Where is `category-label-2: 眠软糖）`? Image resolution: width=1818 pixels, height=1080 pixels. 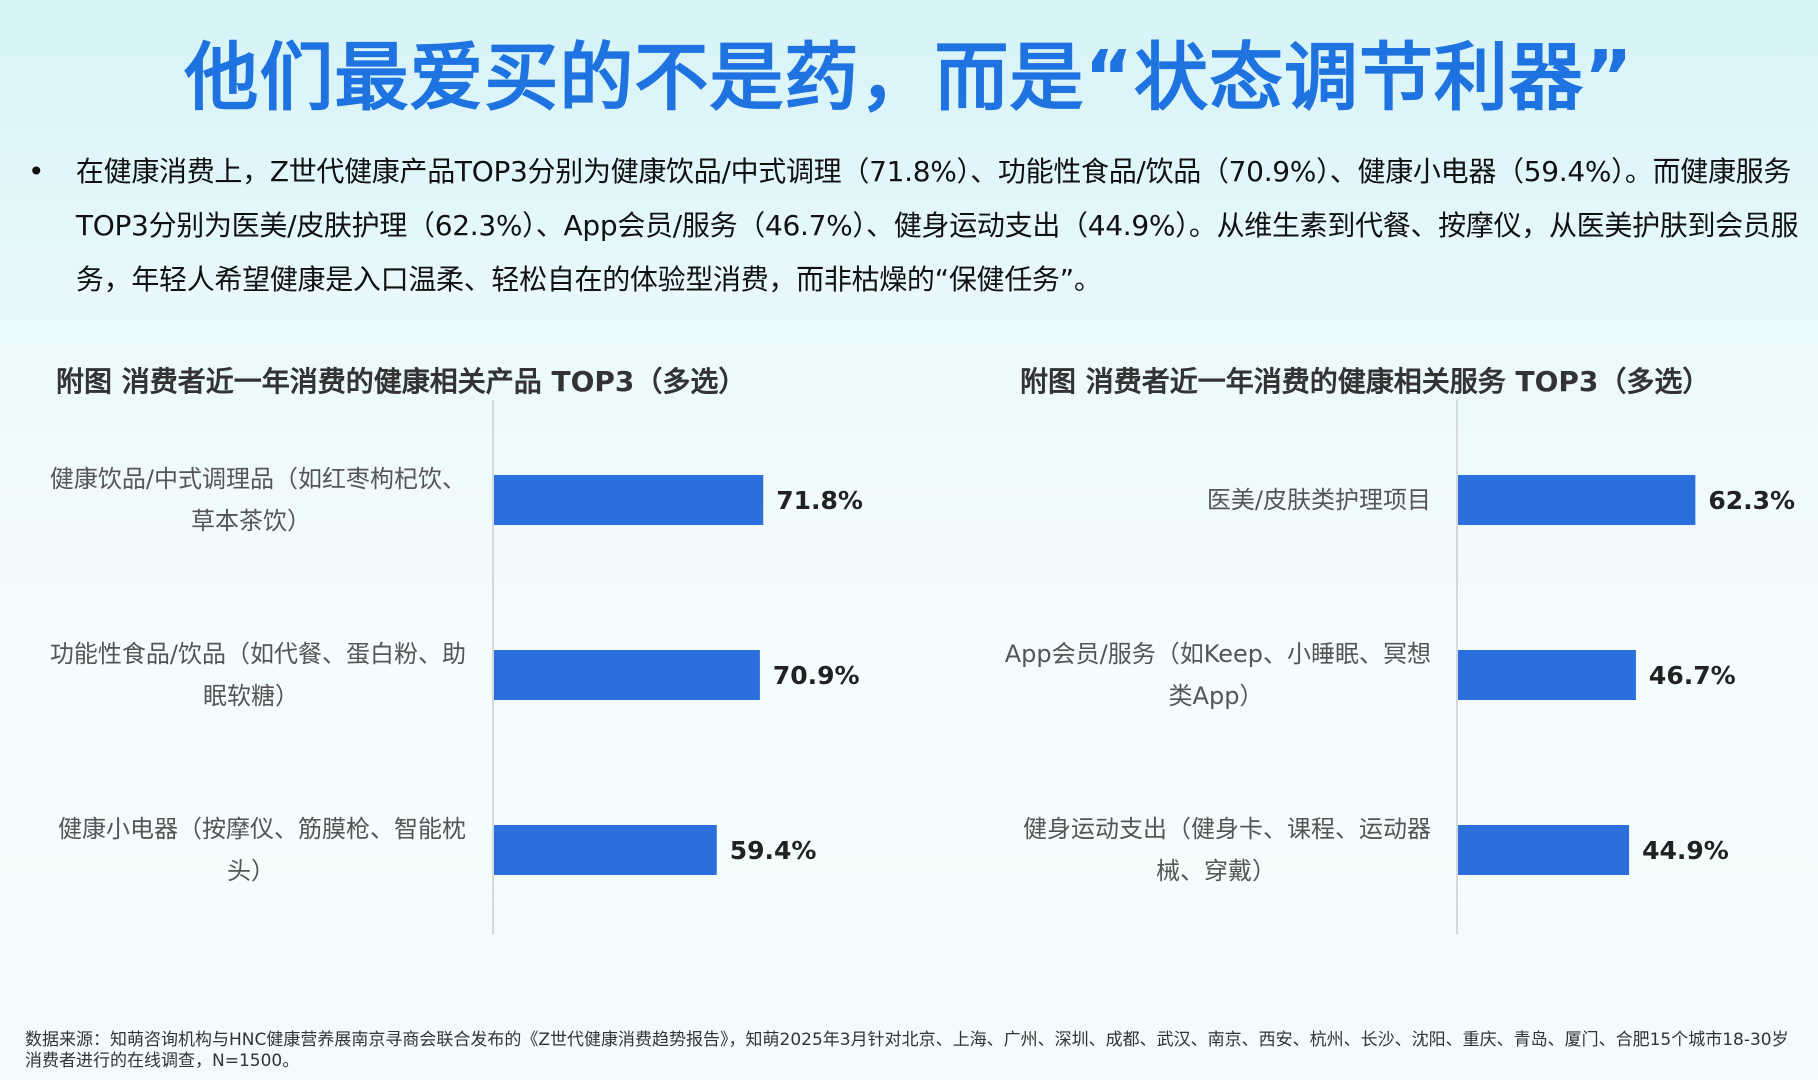
category-label-2: 眠软糖） is located at coordinates (251, 696).